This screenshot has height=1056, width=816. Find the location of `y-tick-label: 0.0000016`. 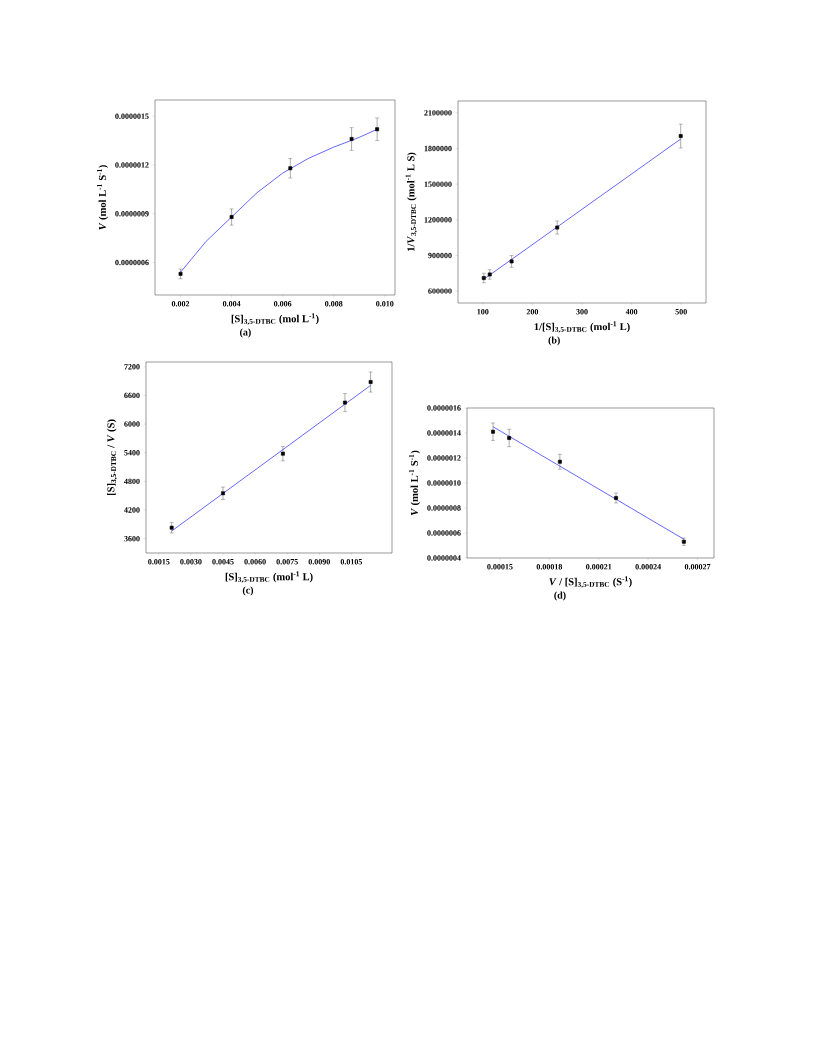

y-tick-label: 0.0000016 is located at coordinates (444, 408).